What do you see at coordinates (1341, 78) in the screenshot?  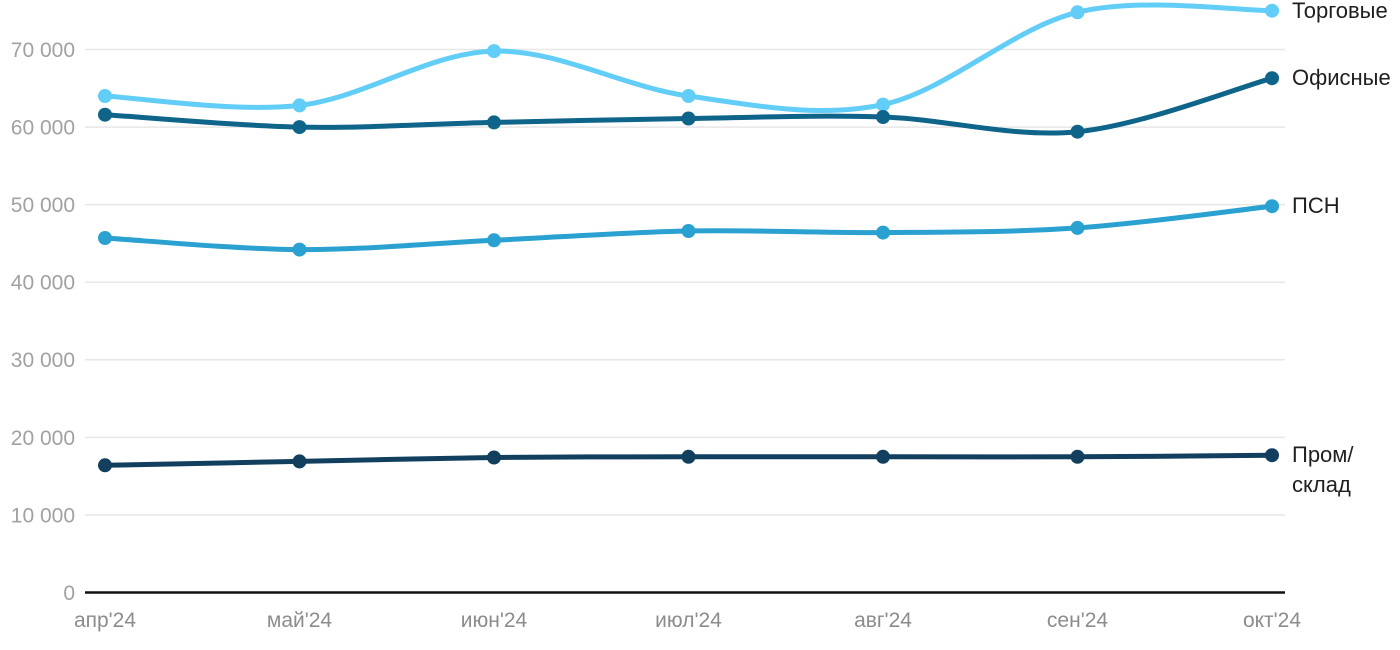 I see `legend-label-ofisnye: Офисные` at bounding box center [1341, 78].